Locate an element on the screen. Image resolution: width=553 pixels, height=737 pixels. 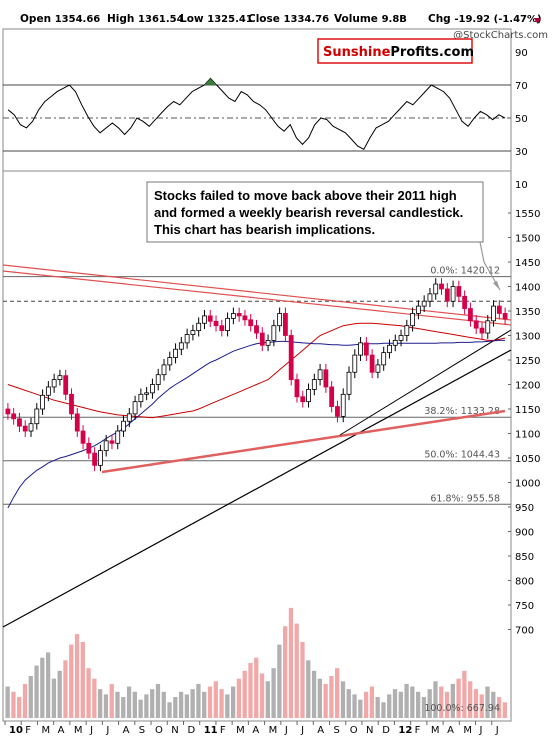
rsi-tick-label: 90 is located at coordinates (521, 53).